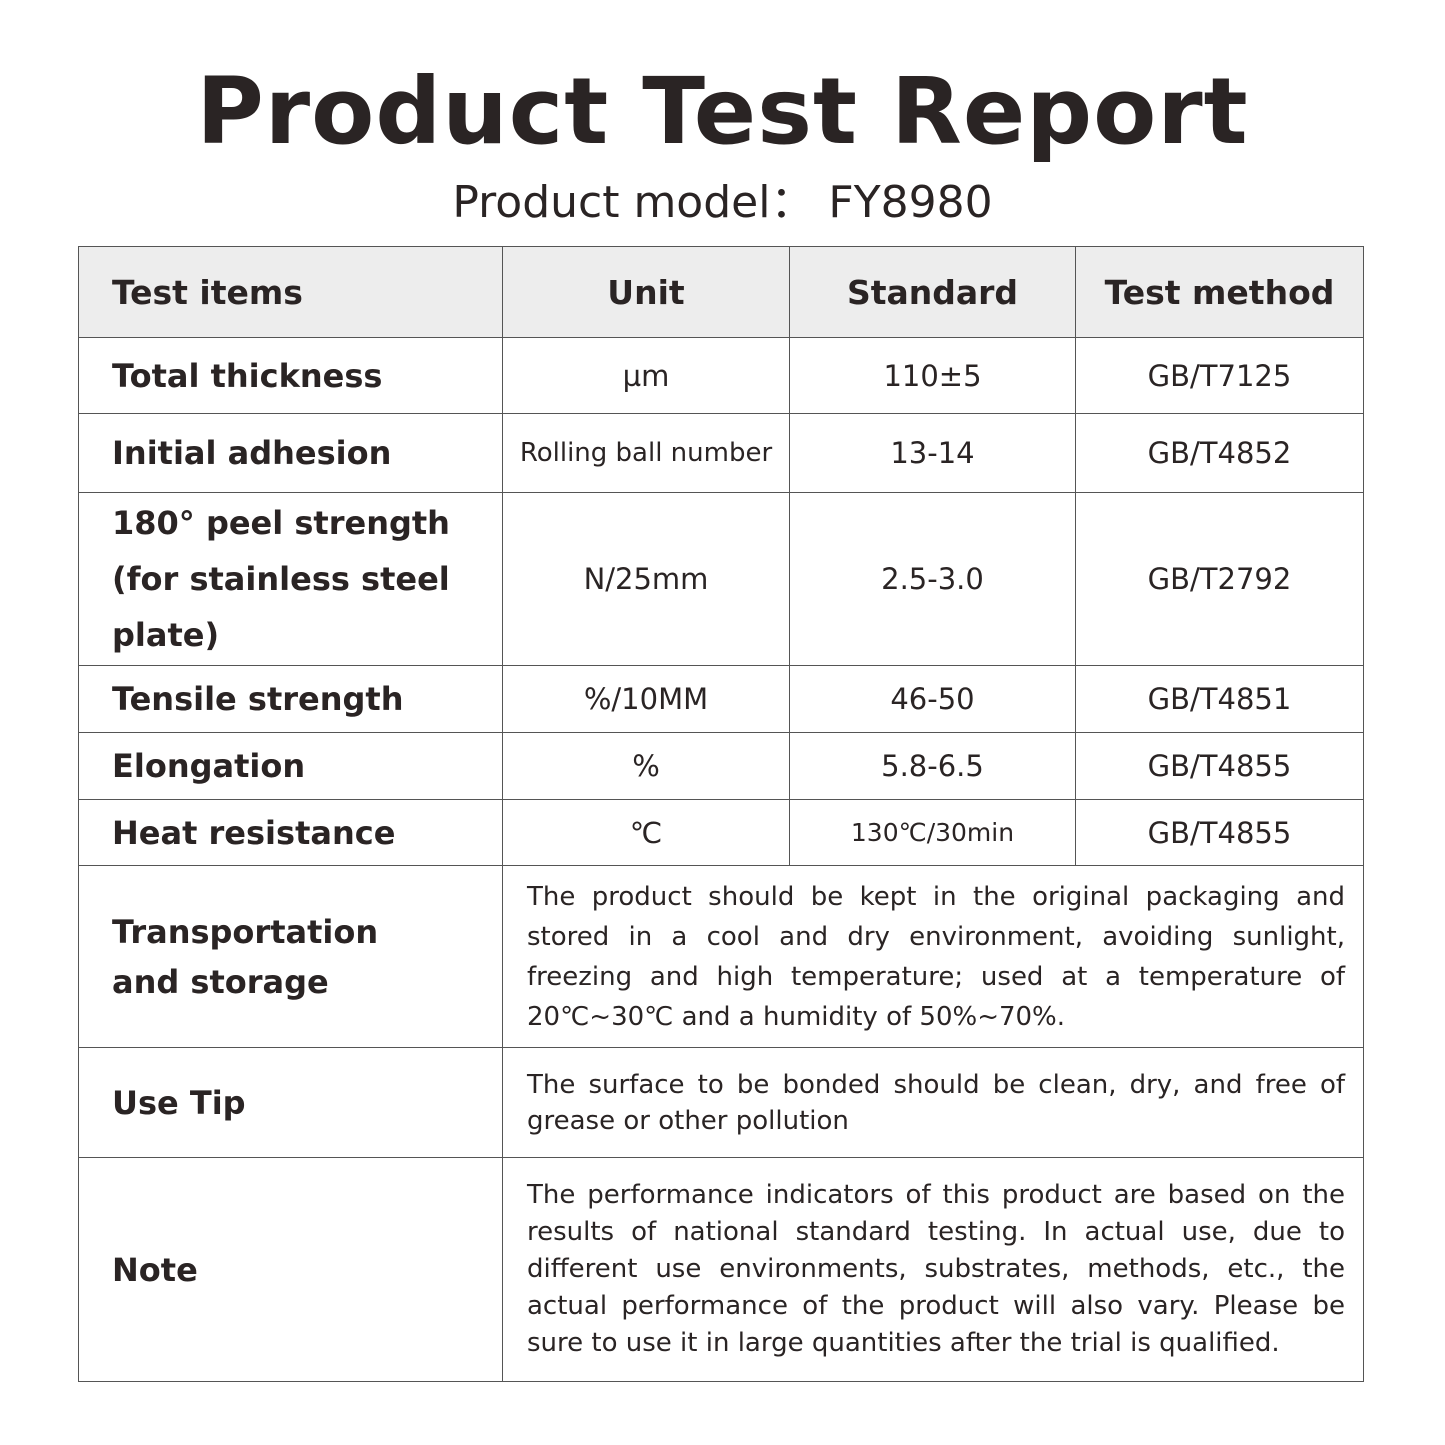 The width and height of the screenshot is (1445, 1445). I want to click on standard: 5.8-6.5, so click(932, 766).